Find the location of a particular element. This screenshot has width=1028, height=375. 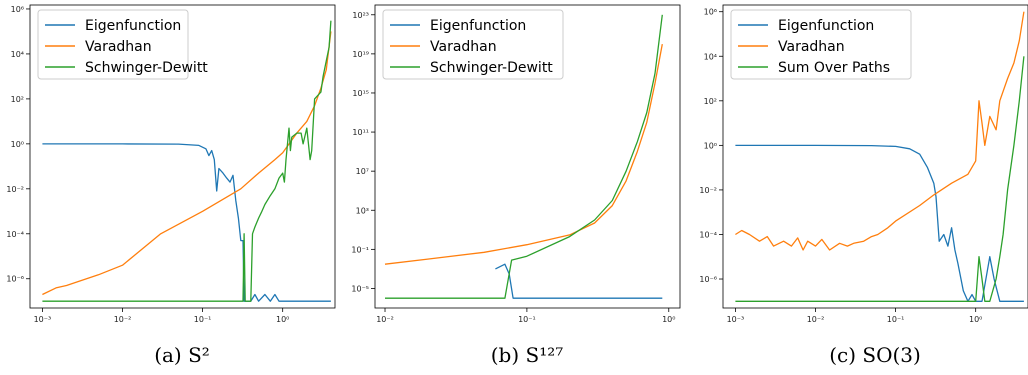

x-ticks: 10⁻² 10⁻¹ 10⁰ is located at coordinates (525, 316).